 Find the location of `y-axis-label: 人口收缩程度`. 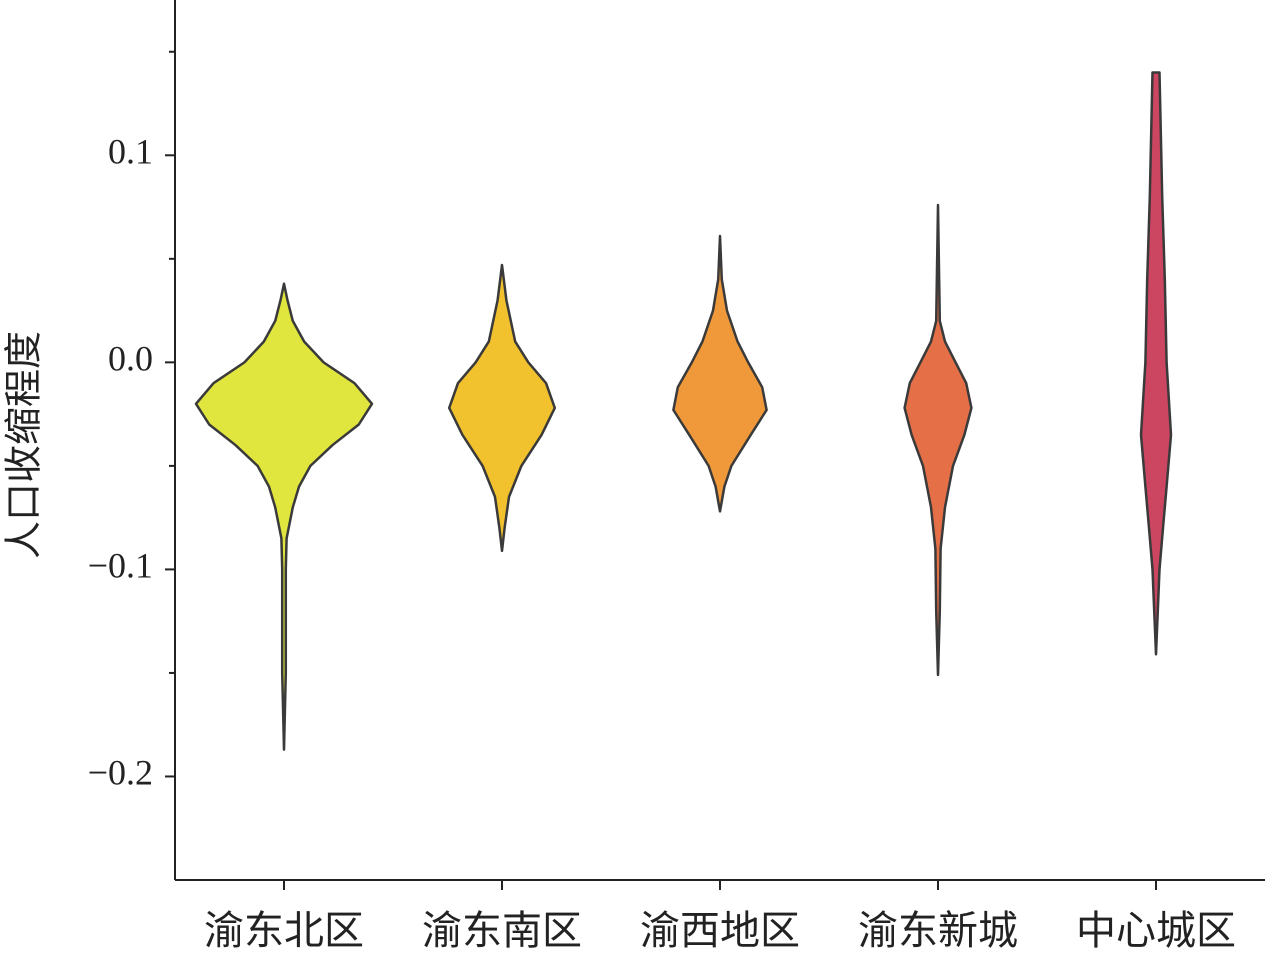

y-axis-label: 人口收缩程度 is located at coordinates (25, 445).